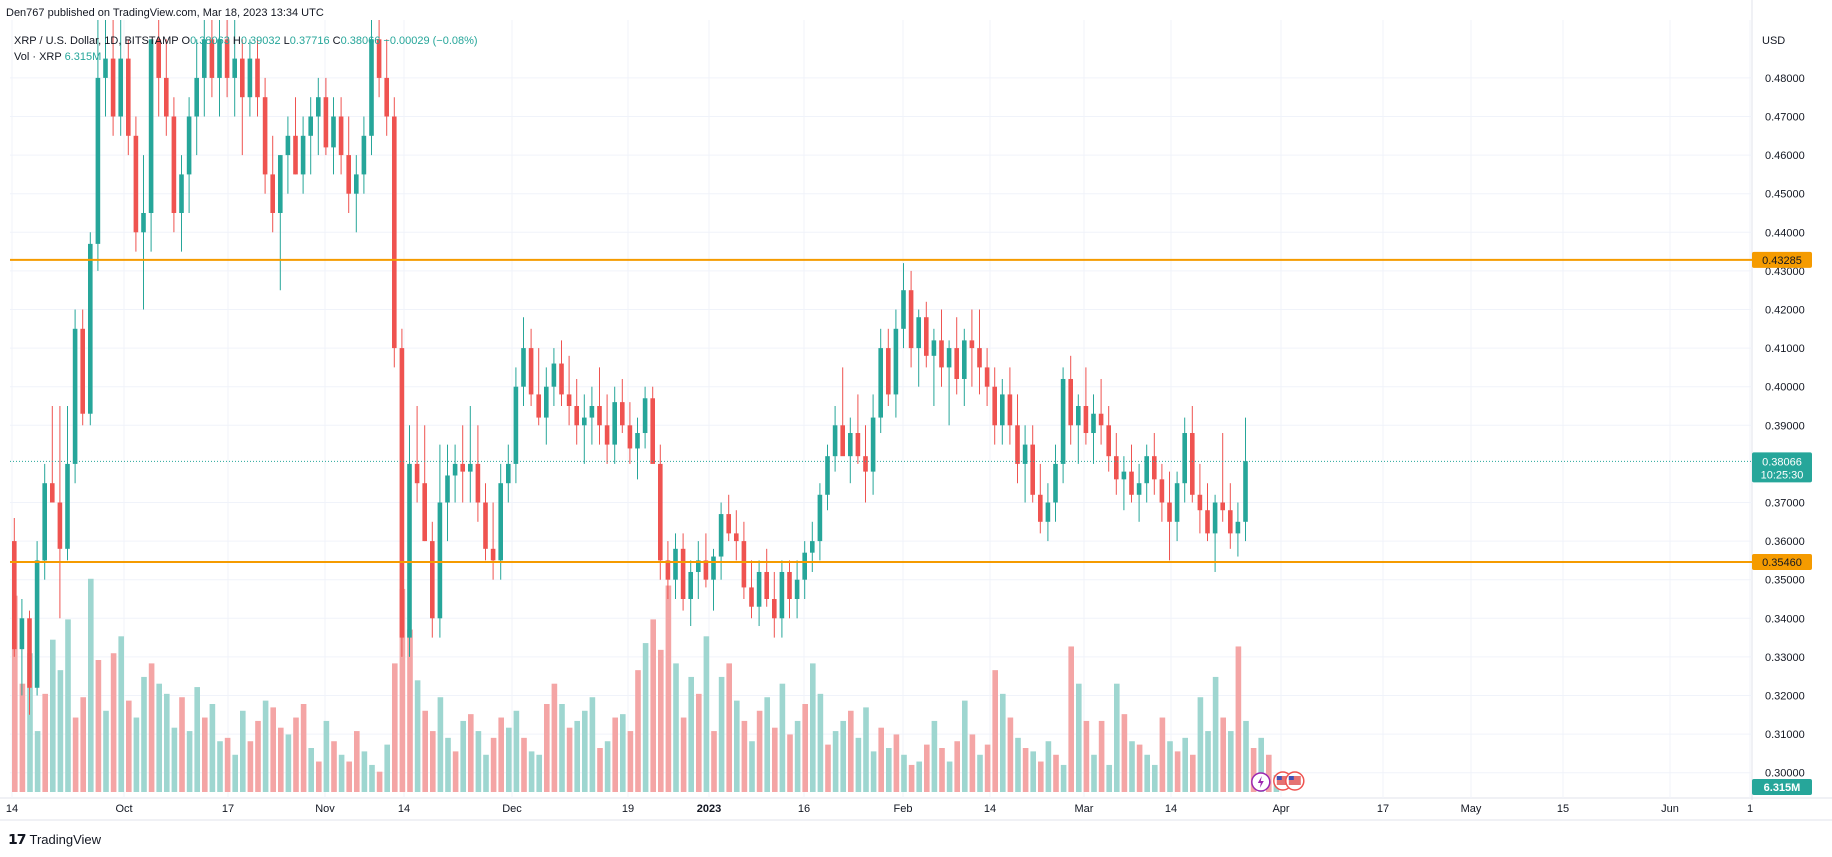 The width and height of the screenshot is (1832, 857). I want to click on x-tick-label: 17, so click(1383, 809).